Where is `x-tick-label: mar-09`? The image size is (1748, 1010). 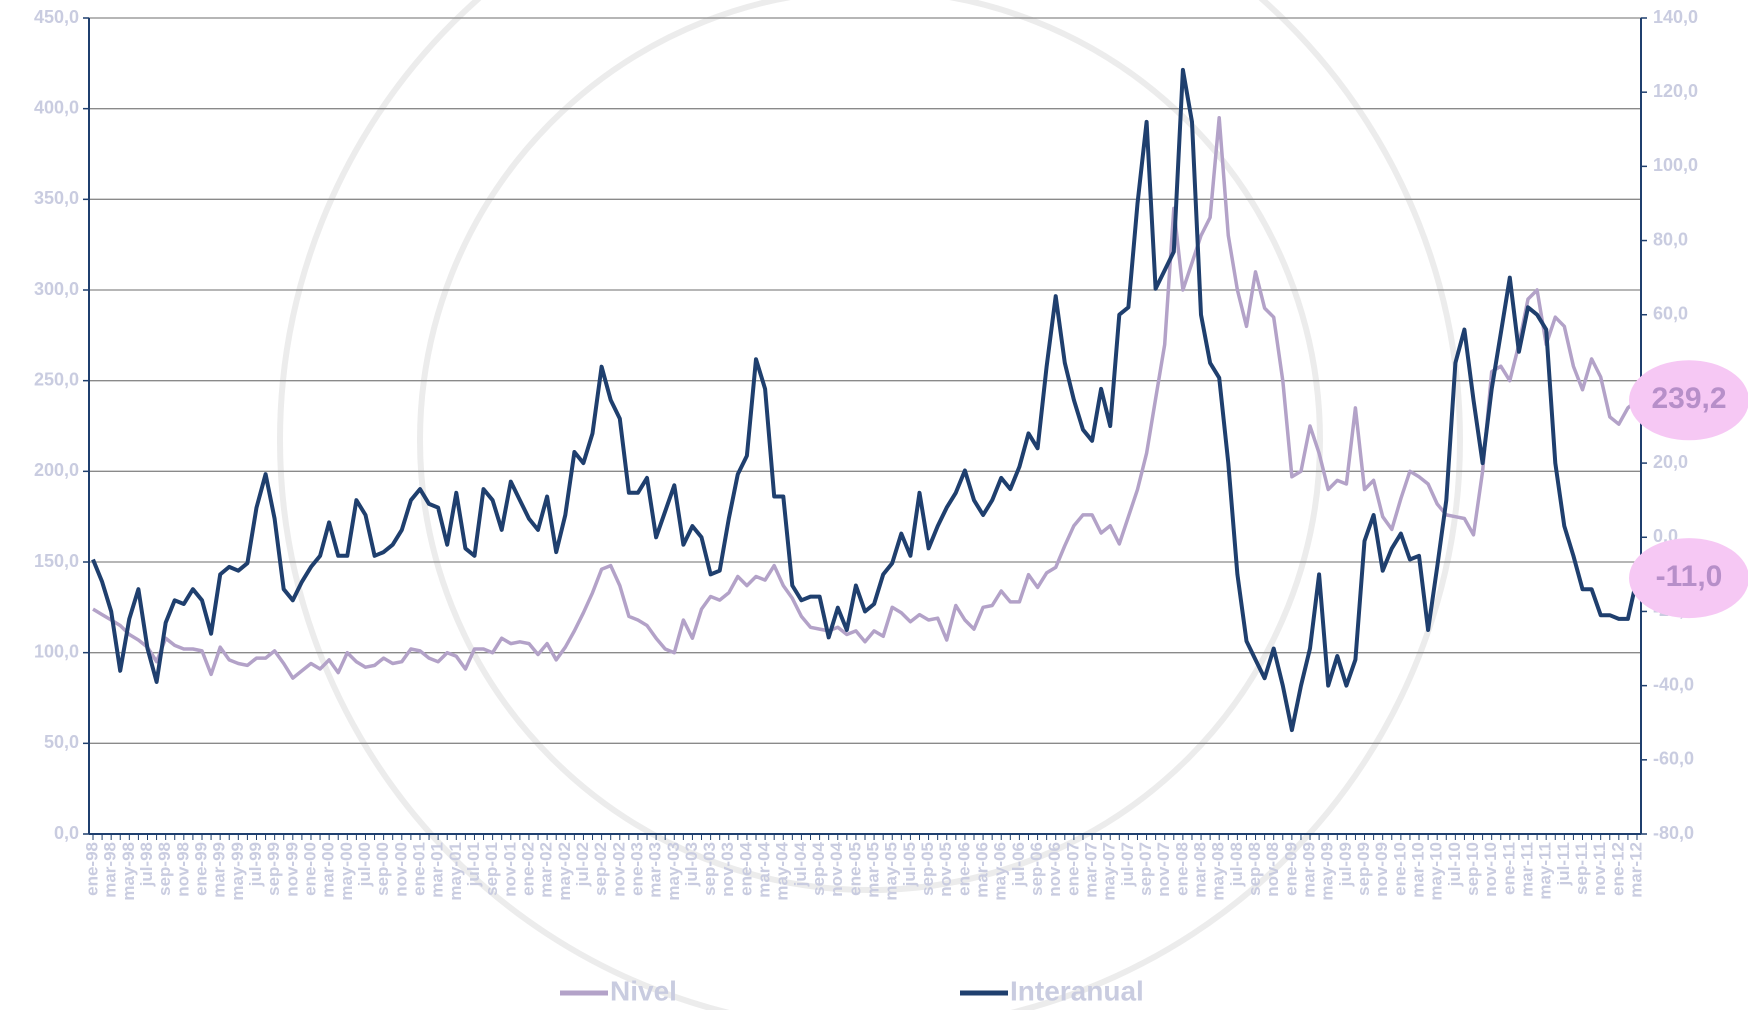 x-tick-label: mar-09 is located at coordinates (1309, 870).